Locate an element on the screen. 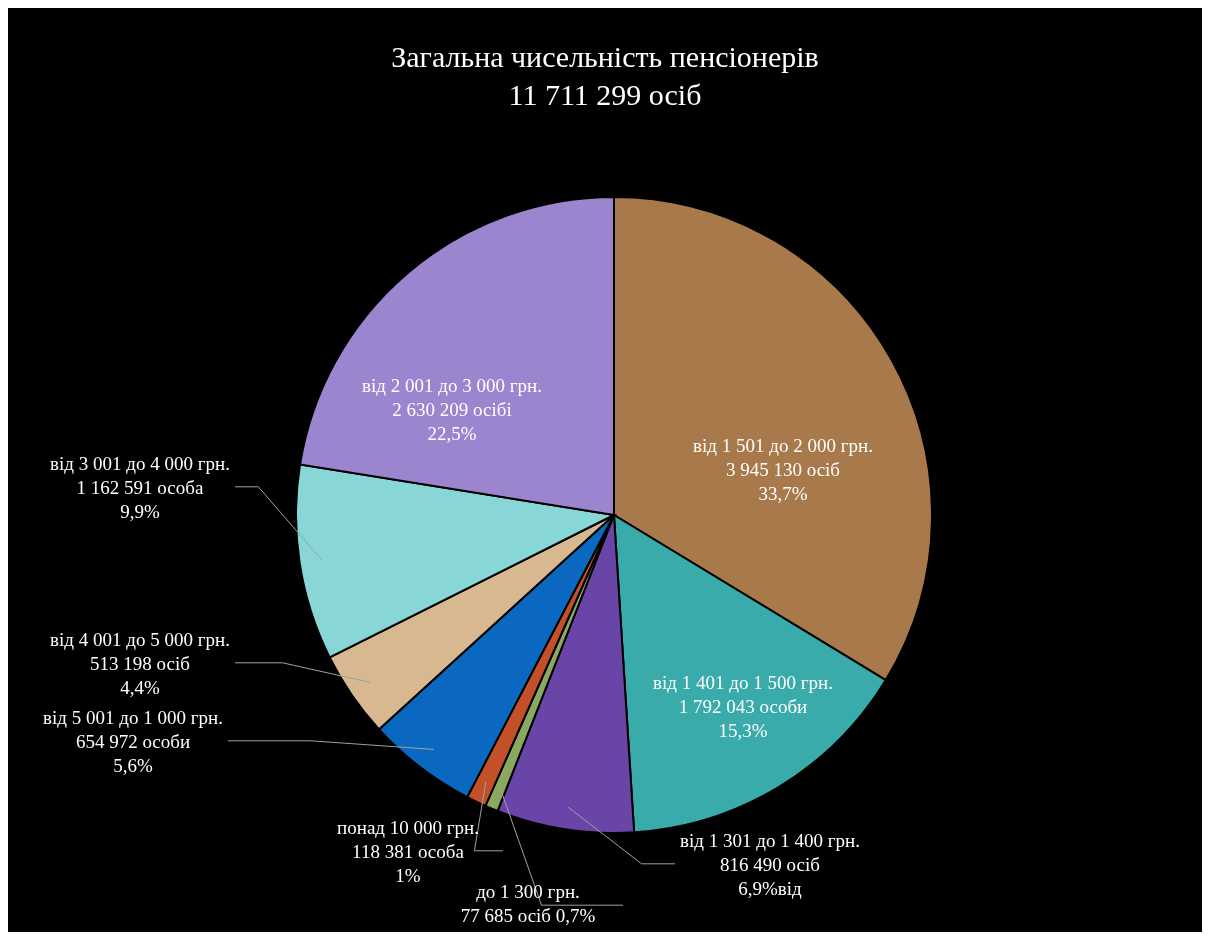 The image size is (1210, 940). slice-label: від 1 401 до 1 500 грн. is located at coordinates (743, 682).